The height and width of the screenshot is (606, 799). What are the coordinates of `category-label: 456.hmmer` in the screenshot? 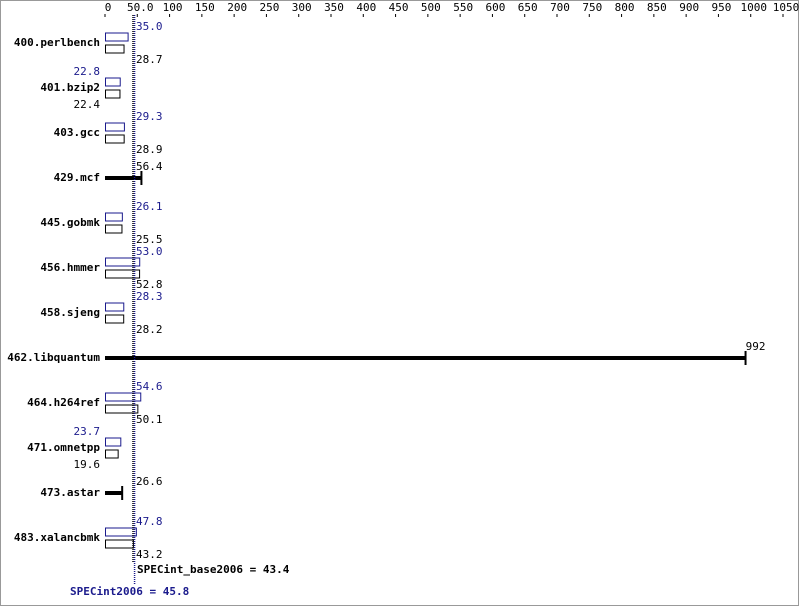 It's located at (70, 267).